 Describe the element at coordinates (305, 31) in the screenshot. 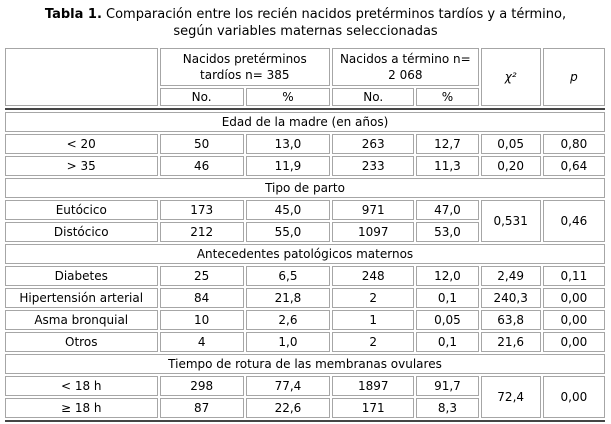

I see `caption-line-2: según variables maternas seleccionadas` at that location.